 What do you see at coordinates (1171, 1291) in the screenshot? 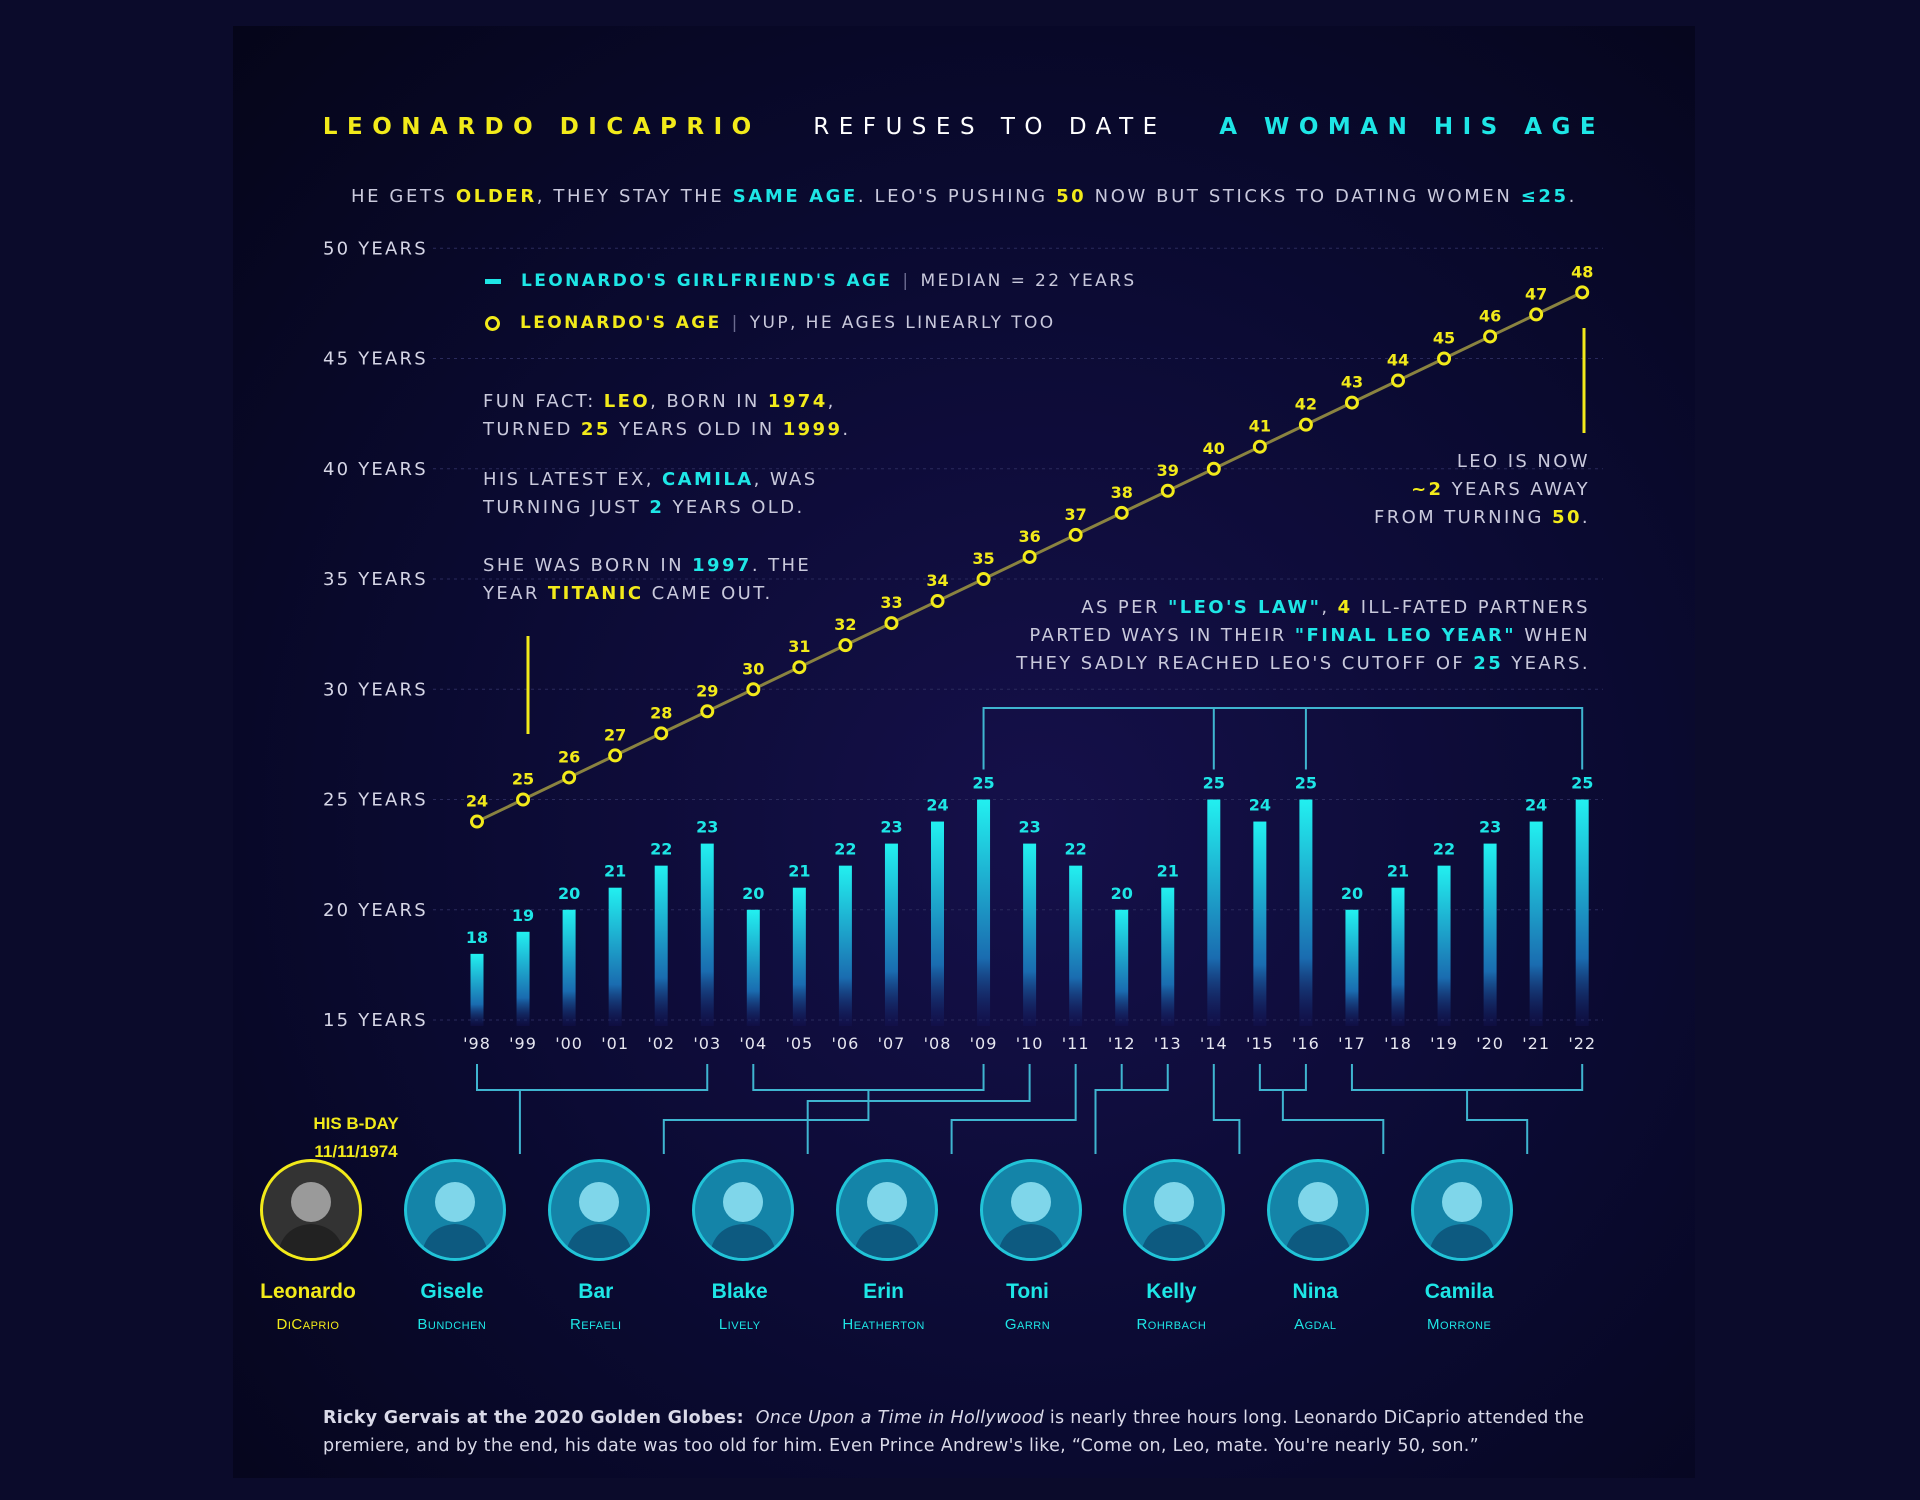
I see `person-first-name: Kelly` at bounding box center [1171, 1291].